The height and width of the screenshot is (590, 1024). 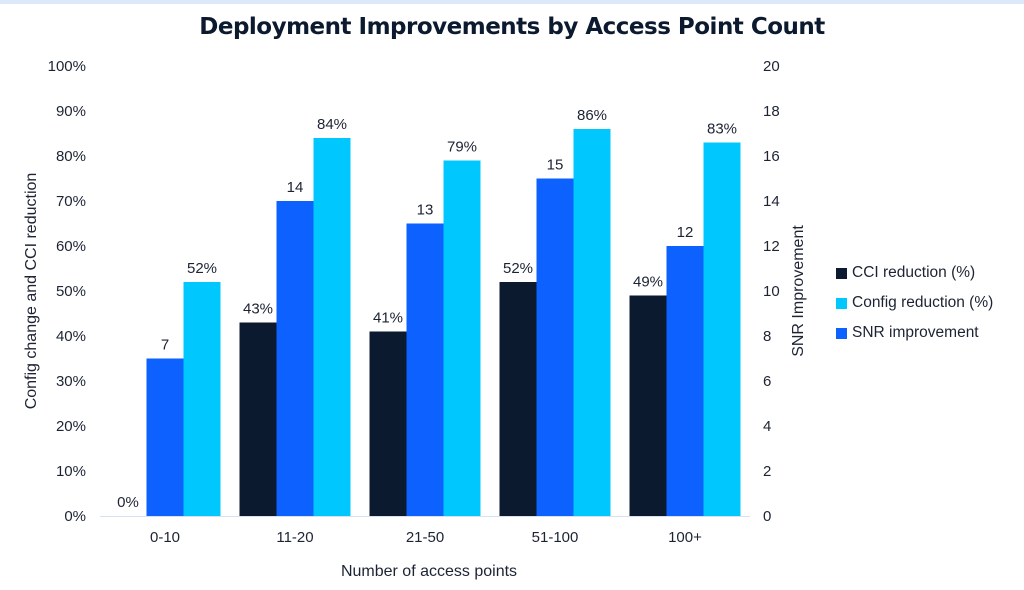 I want to click on x-tick-label: 21-50, so click(x=425, y=537).